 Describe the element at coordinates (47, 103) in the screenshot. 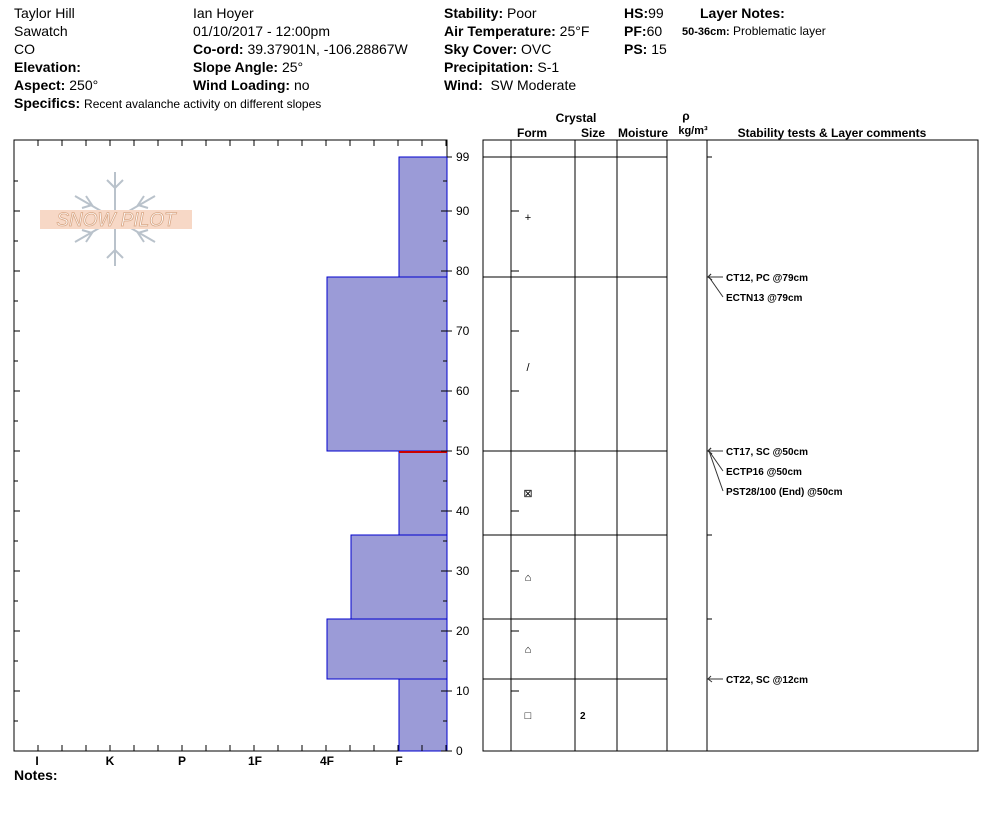

I see `specifics-label: Specifics:` at that location.